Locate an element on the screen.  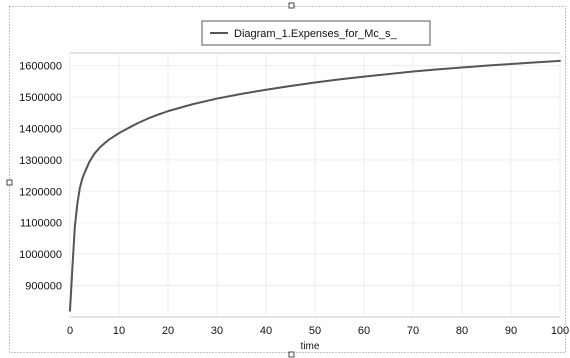
x-axis-ticks: 0 10 20 30 40 50 60 70 80 90 100 is located at coordinates (318, 331).